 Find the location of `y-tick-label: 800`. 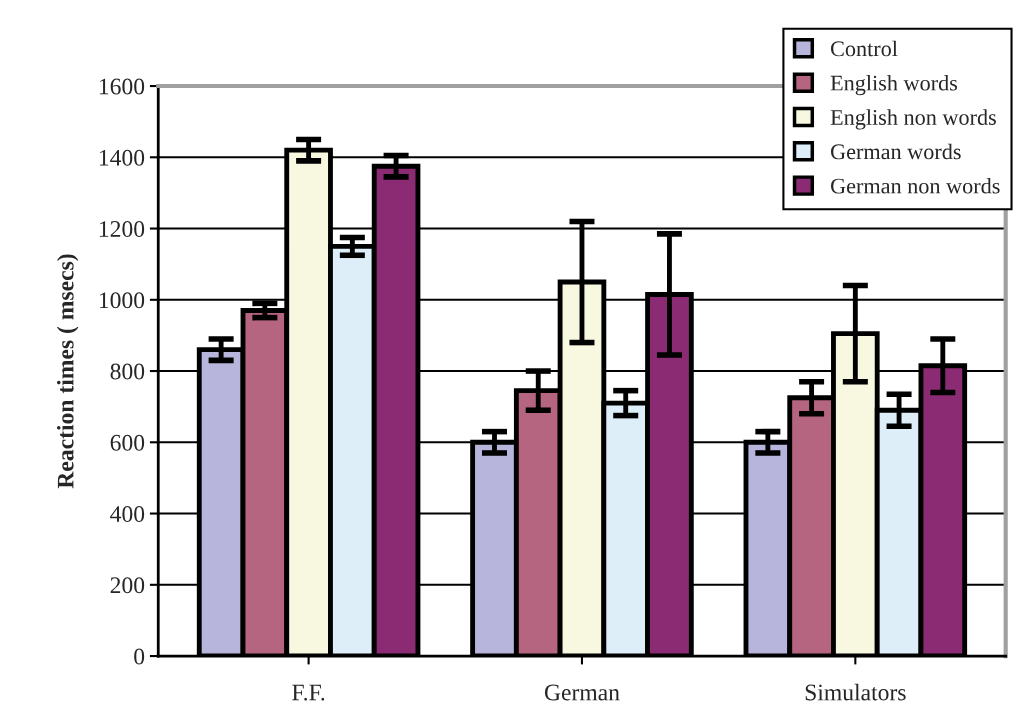

y-tick-label: 800 is located at coordinates (127, 371).